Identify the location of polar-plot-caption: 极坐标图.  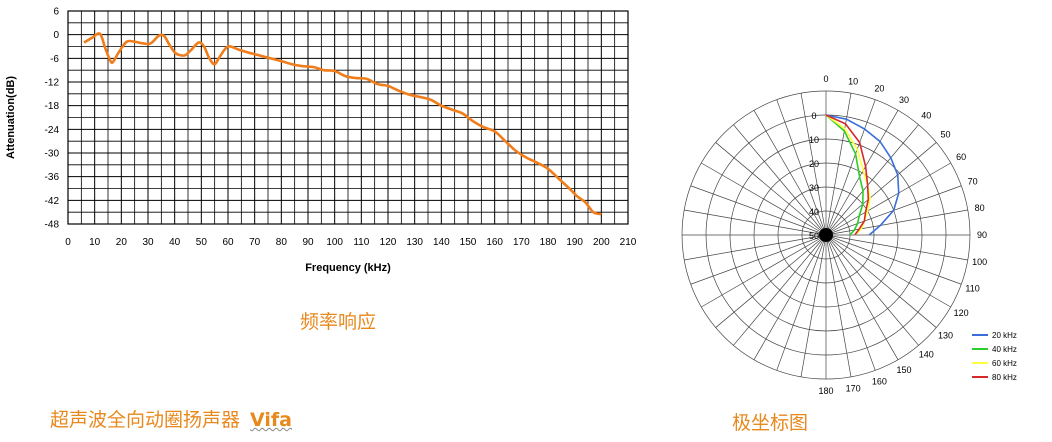
(770, 423).